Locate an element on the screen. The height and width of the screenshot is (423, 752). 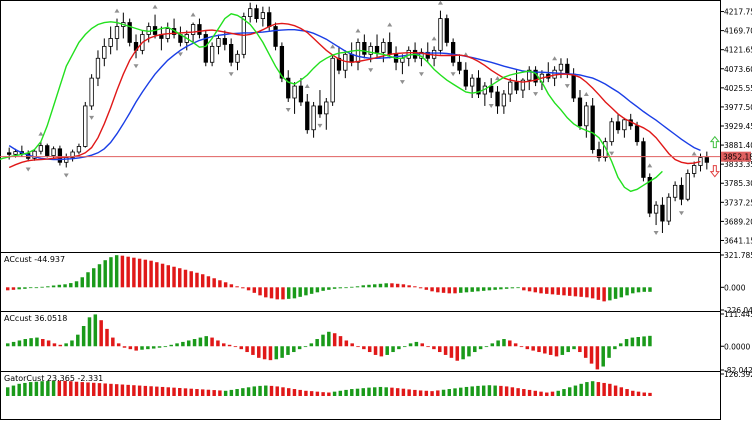
sell-arrow-icon is located at coordinates (714, 171).